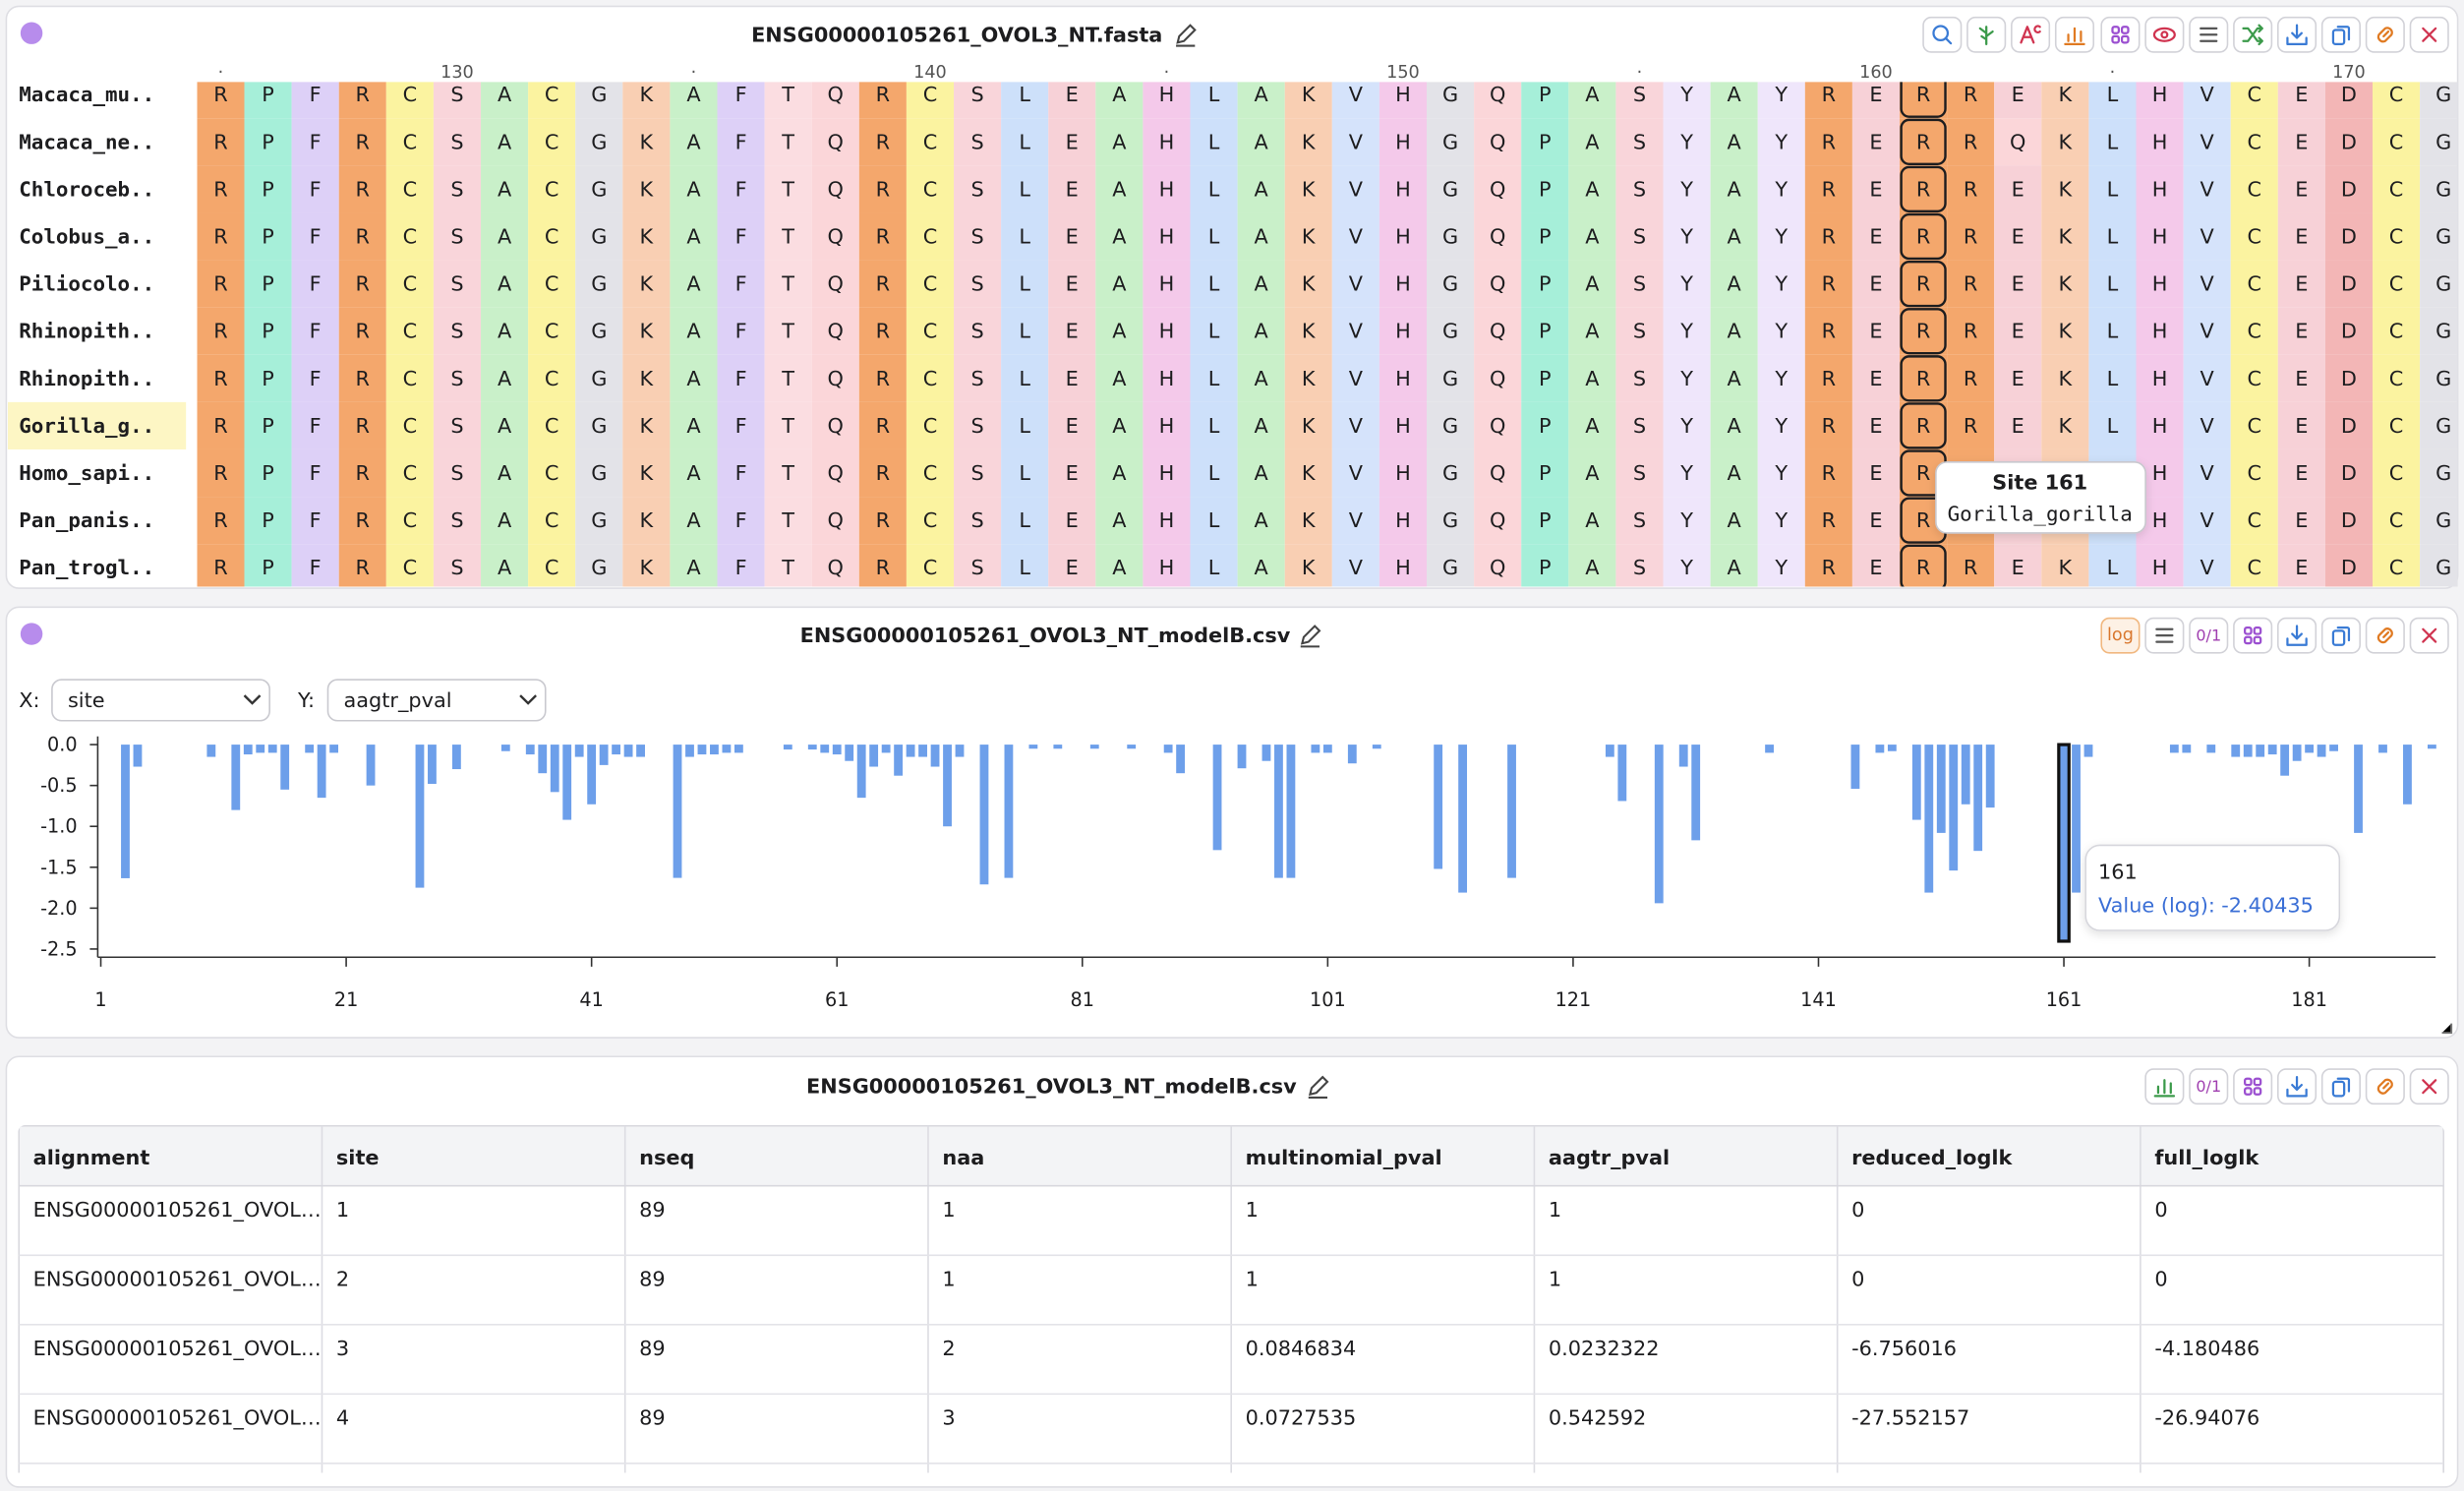 Image resolution: width=2464 pixels, height=1491 pixels. I want to click on sequence-name: Macaca_ne.., so click(86, 141).